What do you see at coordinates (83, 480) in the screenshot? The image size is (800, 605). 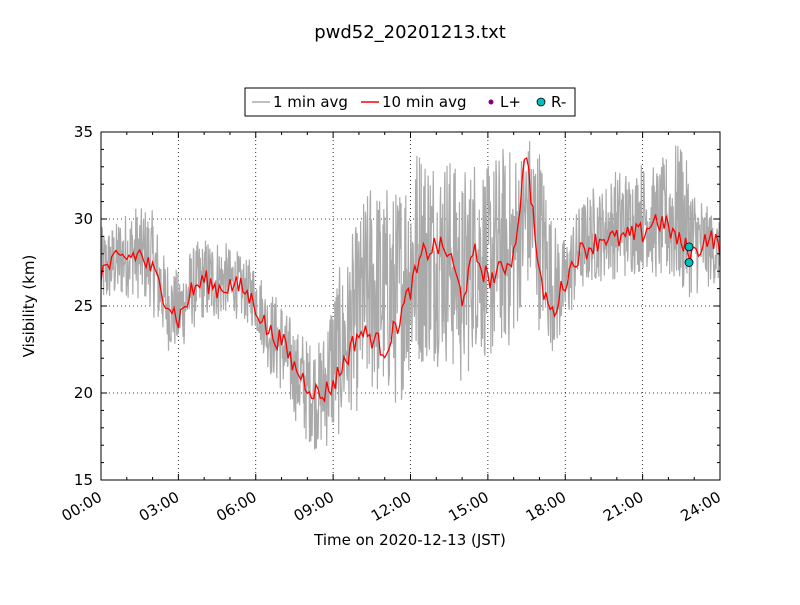 I see `y-tick-label: 15` at bounding box center [83, 480].